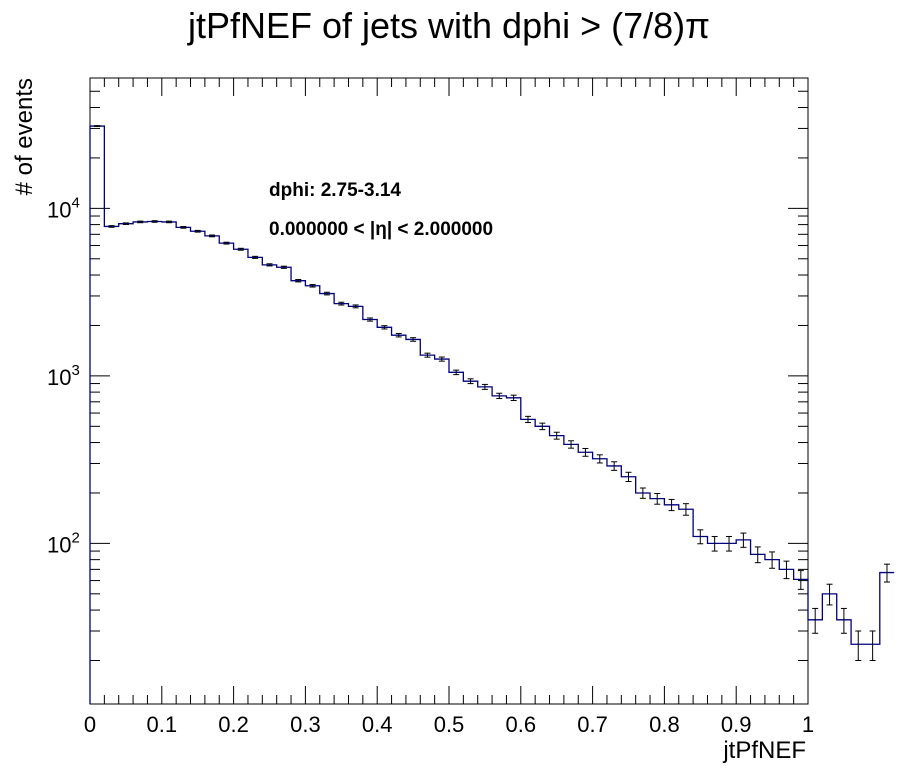 This screenshot has height=783, width=898. What do you see at coordinates (335, 190) in the screenshot?
I see `annotation-dphi: dphi: 2.75-3.14` at bounding box center [335, 190].